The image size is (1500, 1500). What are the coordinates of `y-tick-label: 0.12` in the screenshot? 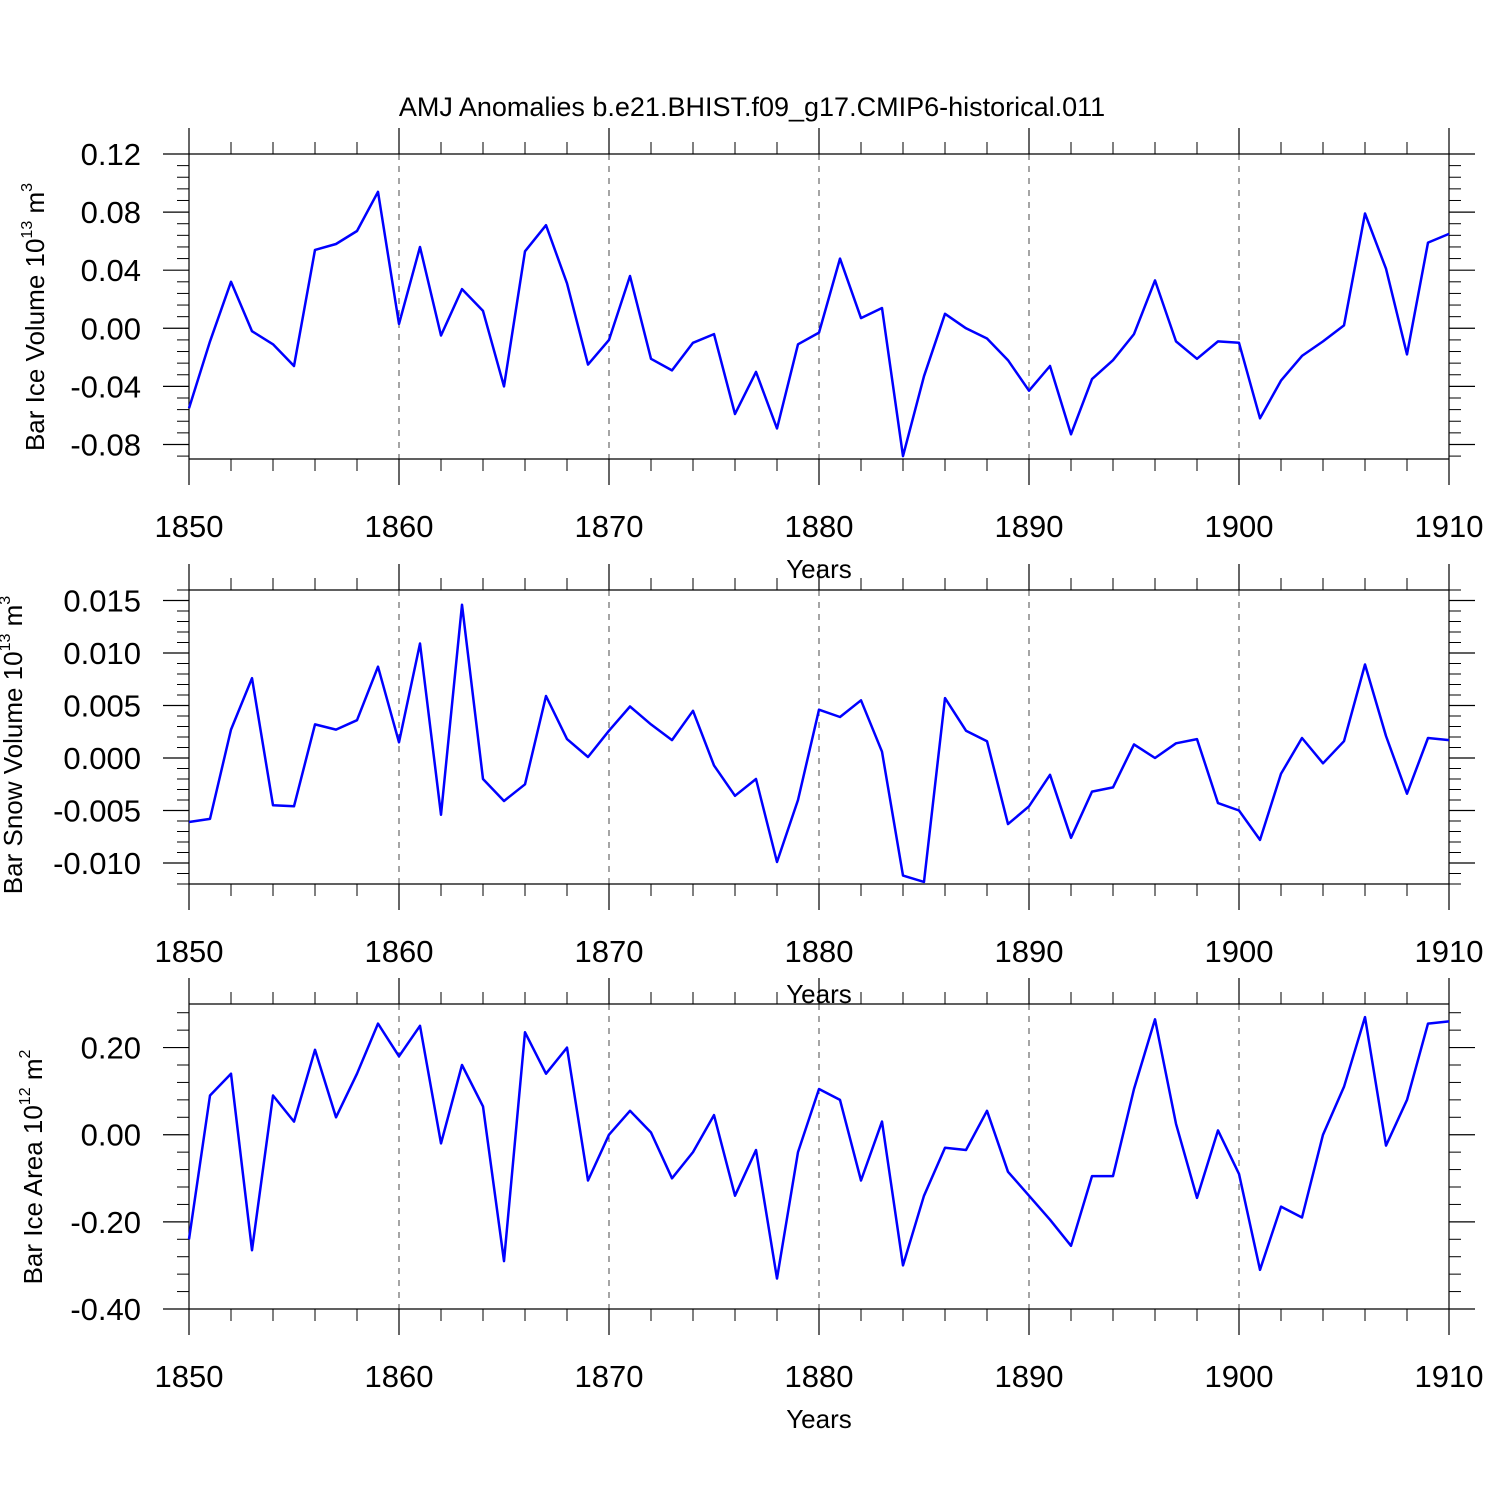 It's located at (111, 154).